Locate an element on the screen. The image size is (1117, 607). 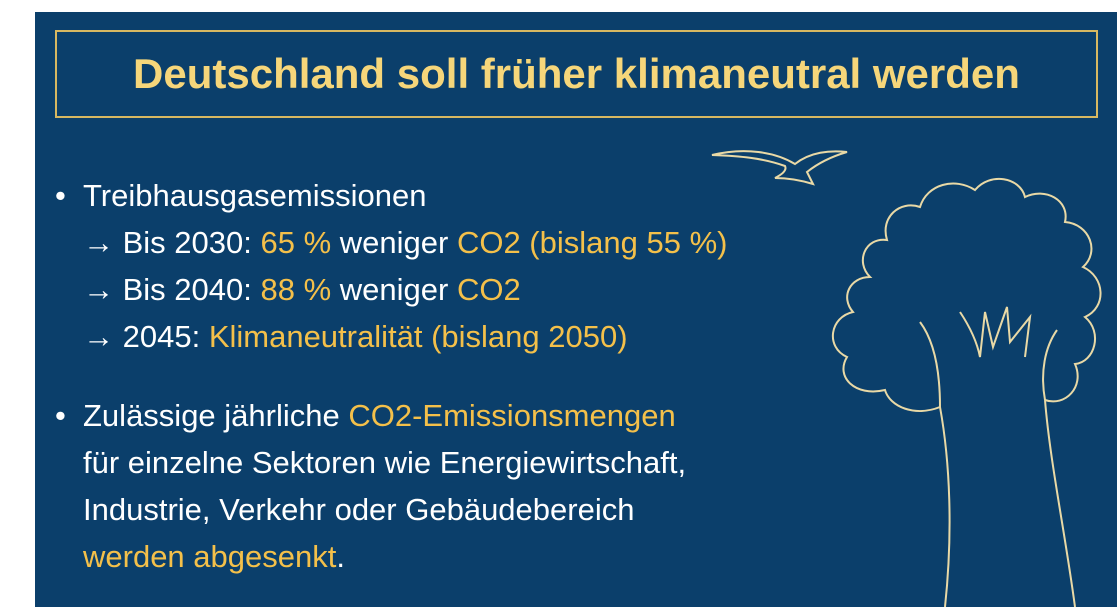
bullet-line: • Zulässige jährliche CO2-Emissionsmengen is located at coordinates (370, 415).